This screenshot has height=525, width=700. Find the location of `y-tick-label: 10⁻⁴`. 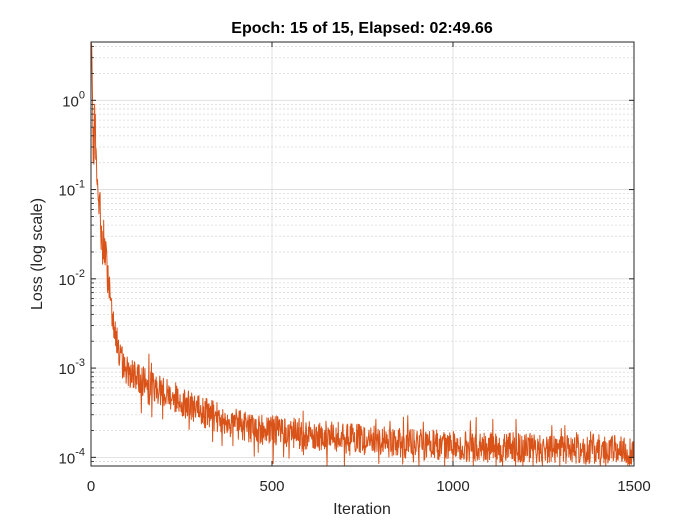

y-tick-label: 10⁻⁴ is located at coordinates (72, 456).